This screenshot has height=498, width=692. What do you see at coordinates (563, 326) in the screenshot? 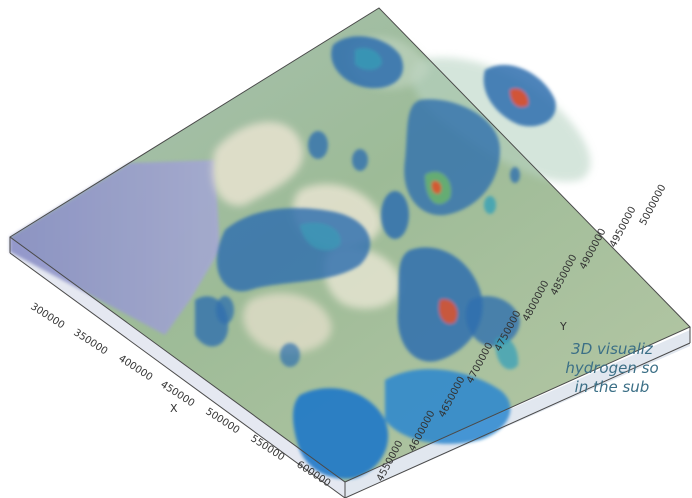
I see `y-axis-label: Y` at bounding box center [563, 326].